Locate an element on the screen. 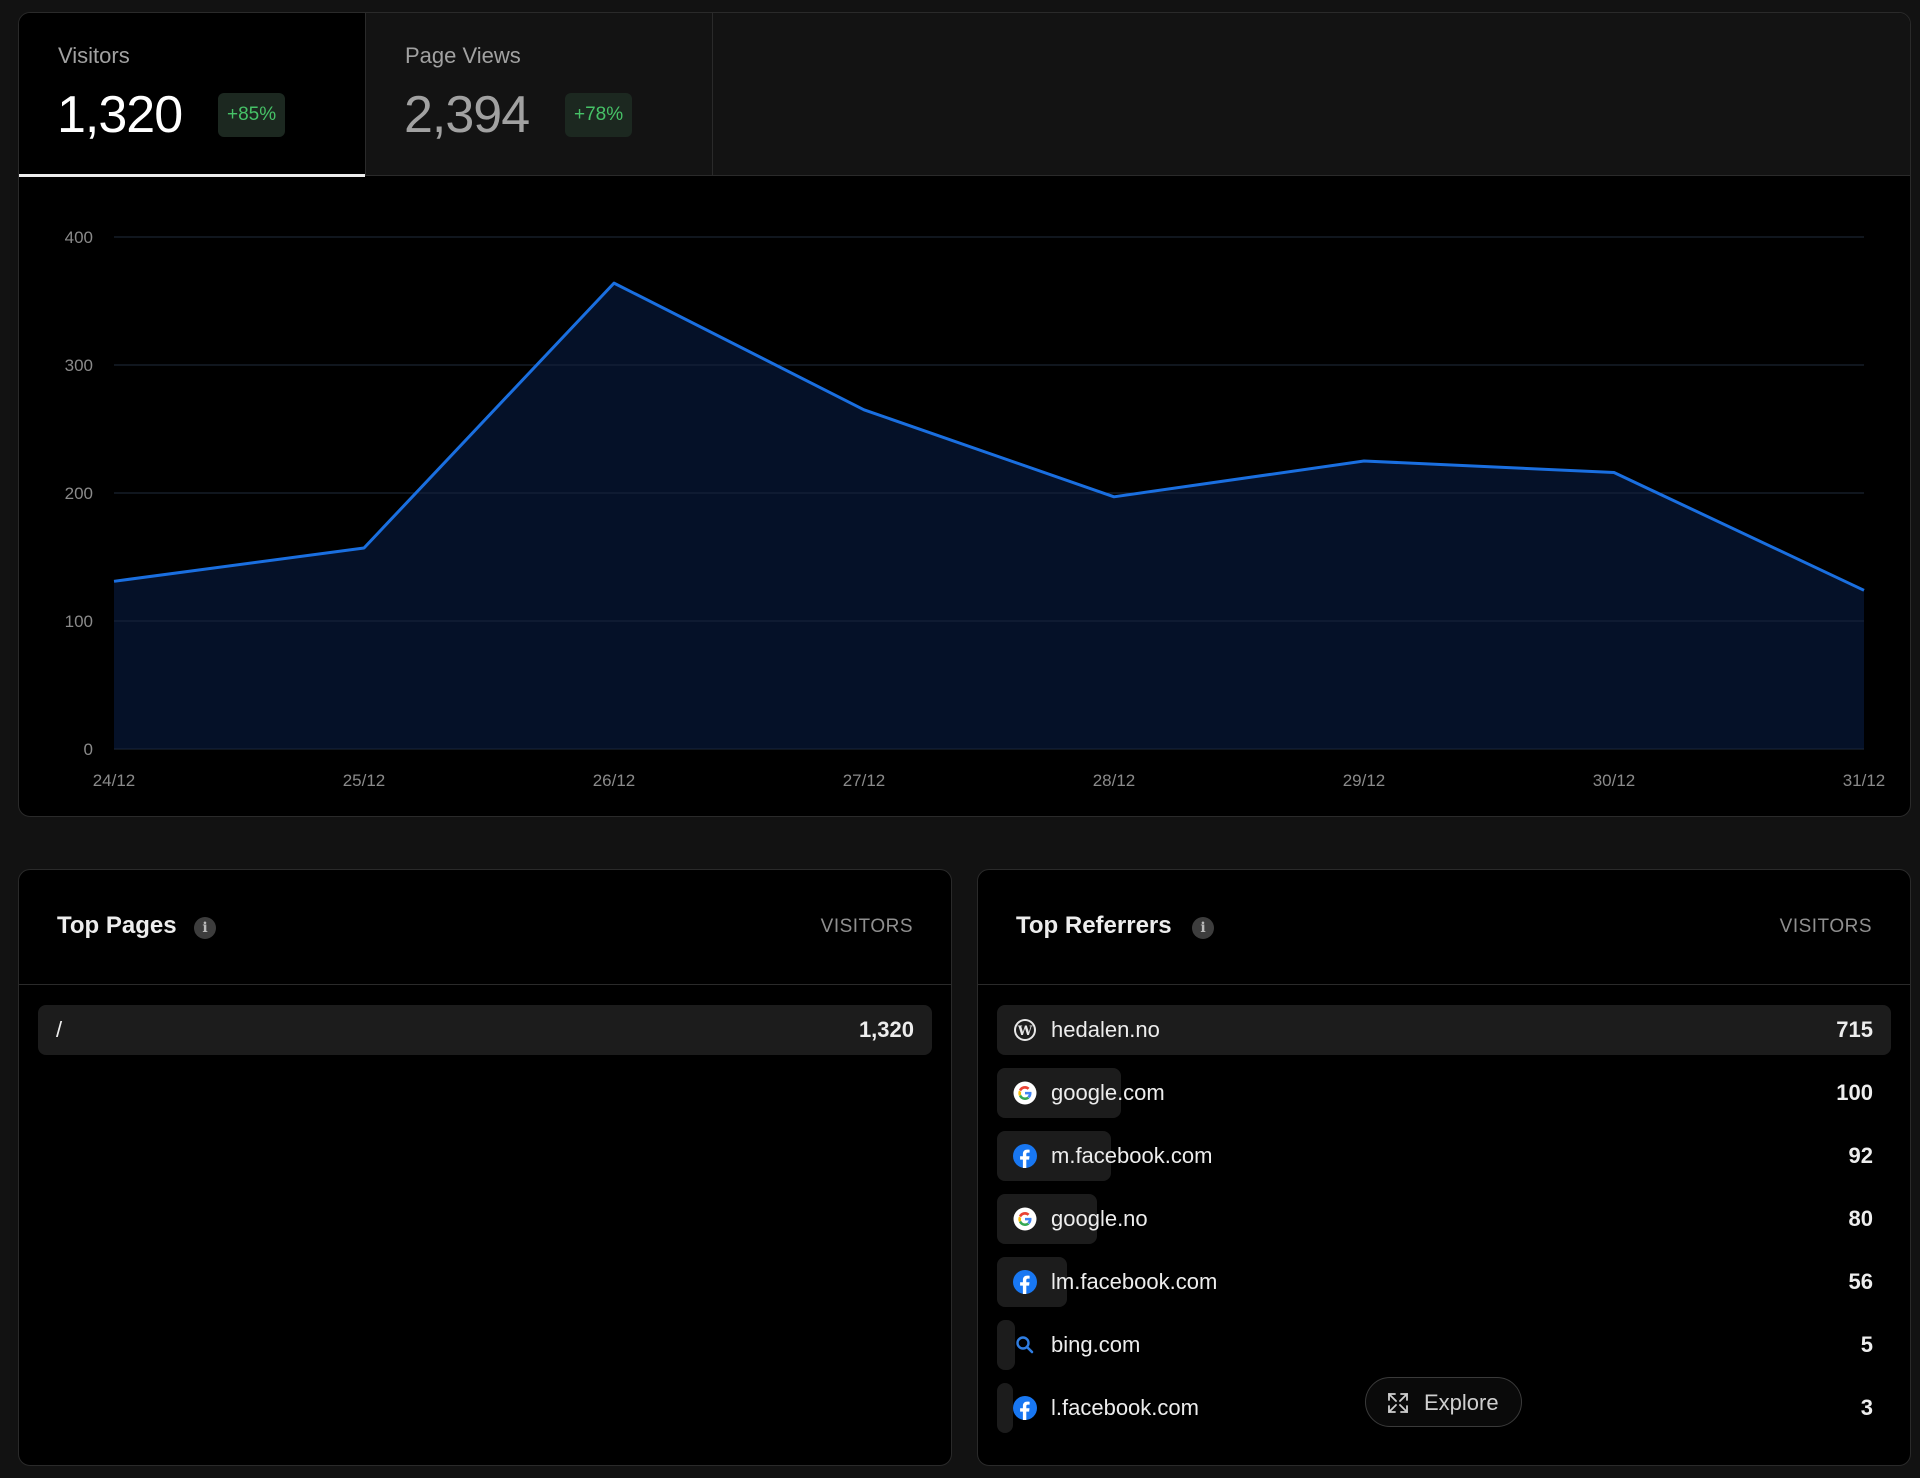  svg-text: W is located at coordinates (1025, 1031).